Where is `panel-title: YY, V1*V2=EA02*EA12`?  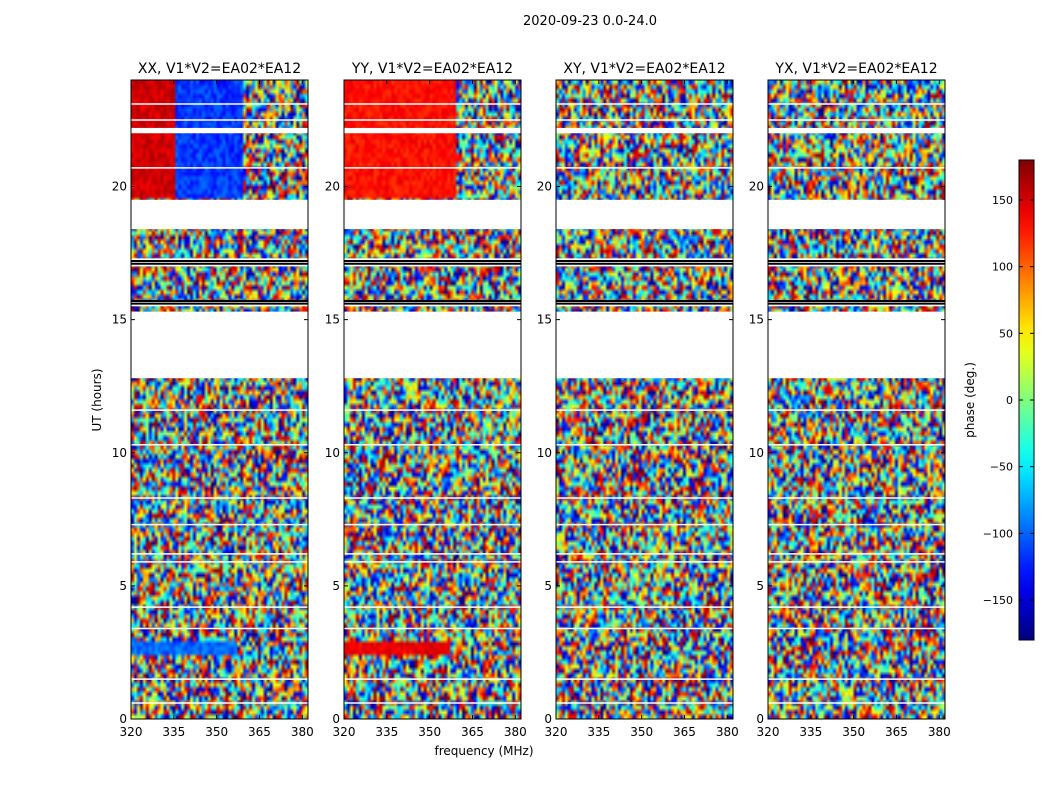
panel-title: YY, V1*V2=EA02*EA12 is located at coordinates (432, 69).